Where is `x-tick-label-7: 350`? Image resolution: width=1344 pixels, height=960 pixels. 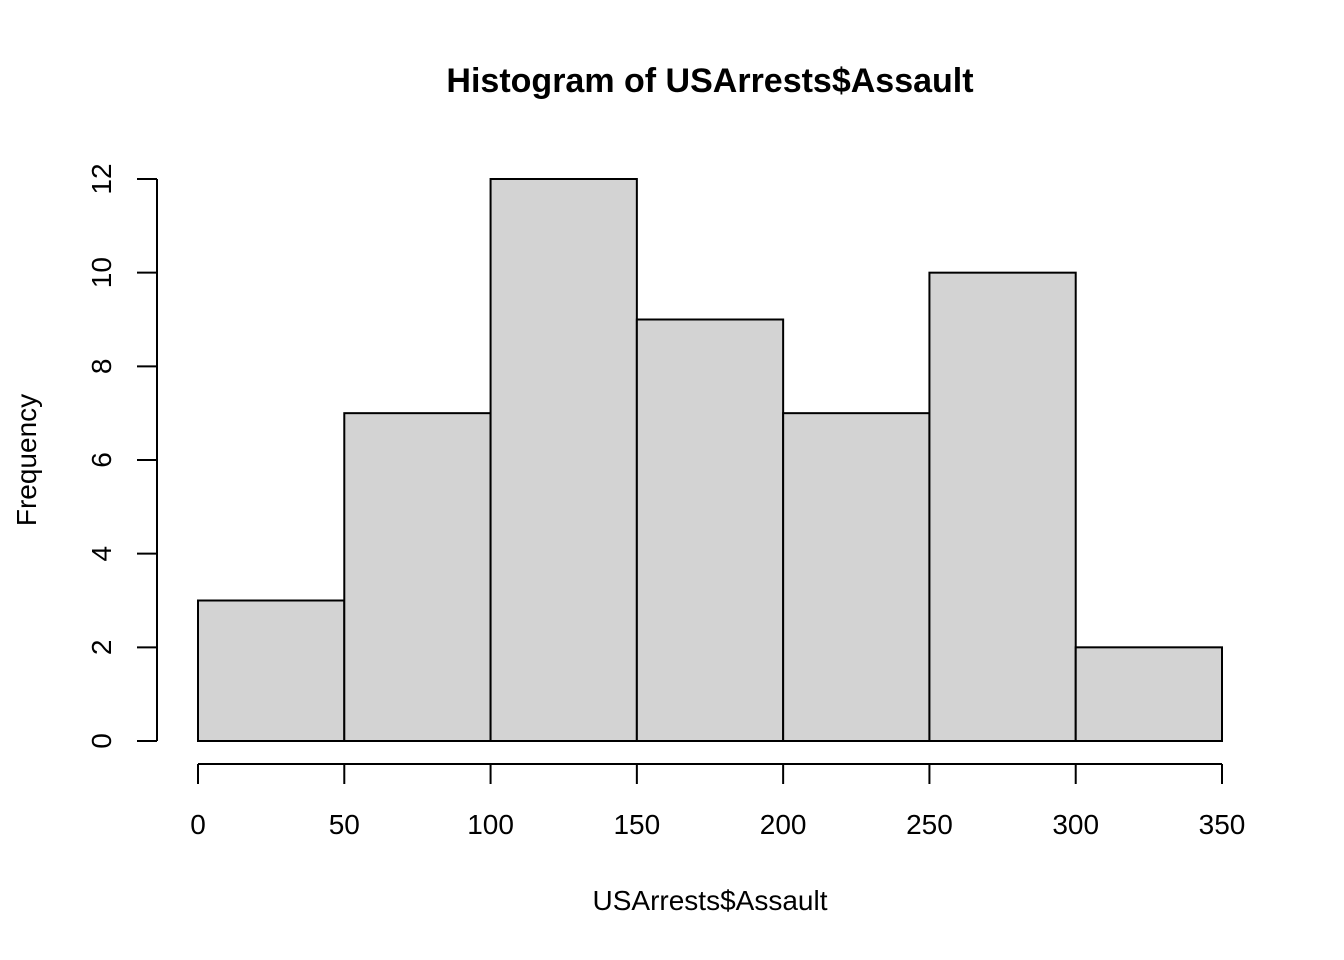 x-tick-label-7: 350 is located at coordinates (1222, 824).